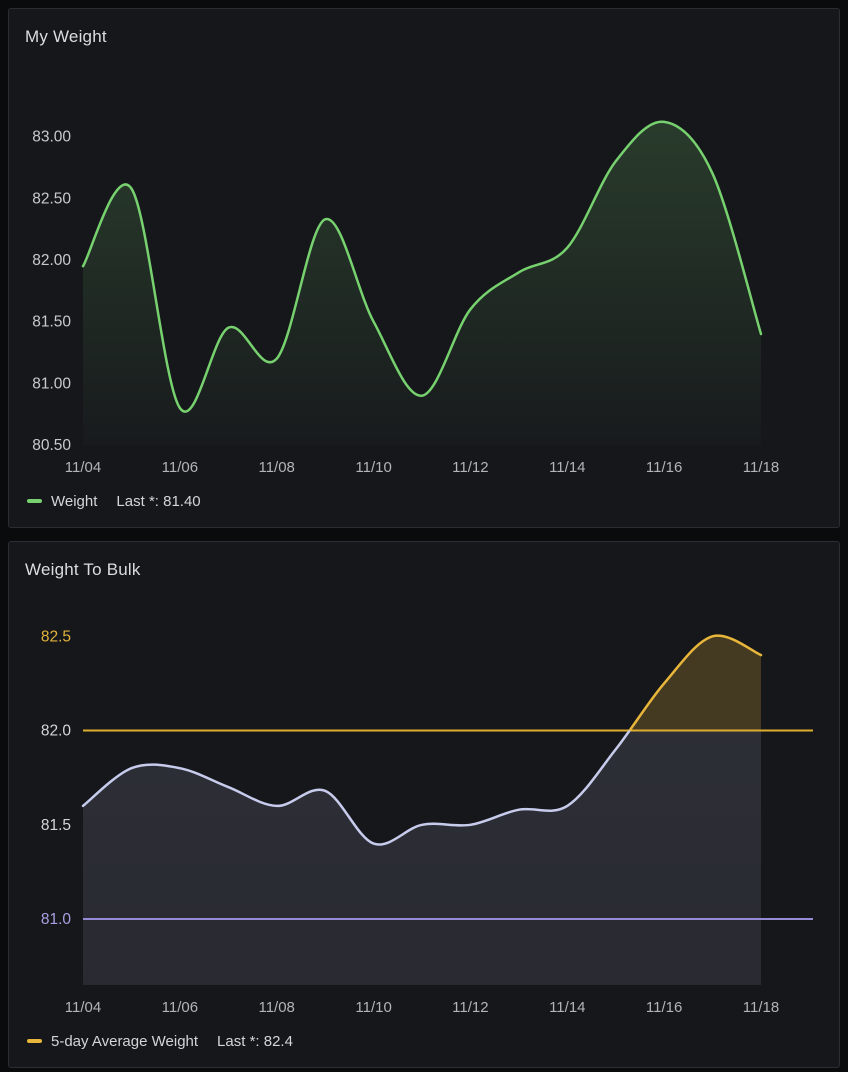 The width and height of the screenshot is (848, 1072). What do you see at coordinates (56, 636) in the screenshot?
I see `y-tick-label: 82.5` at bounding box center [56, 636].